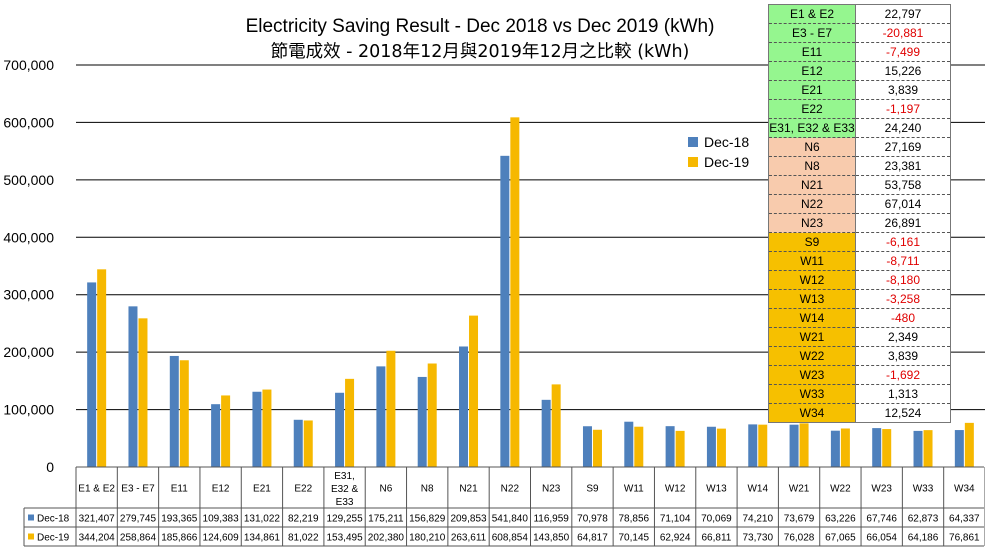  Describe the element at coordinates (386, 538) in the screenshot. I see `data-label: 202,380` at that location.